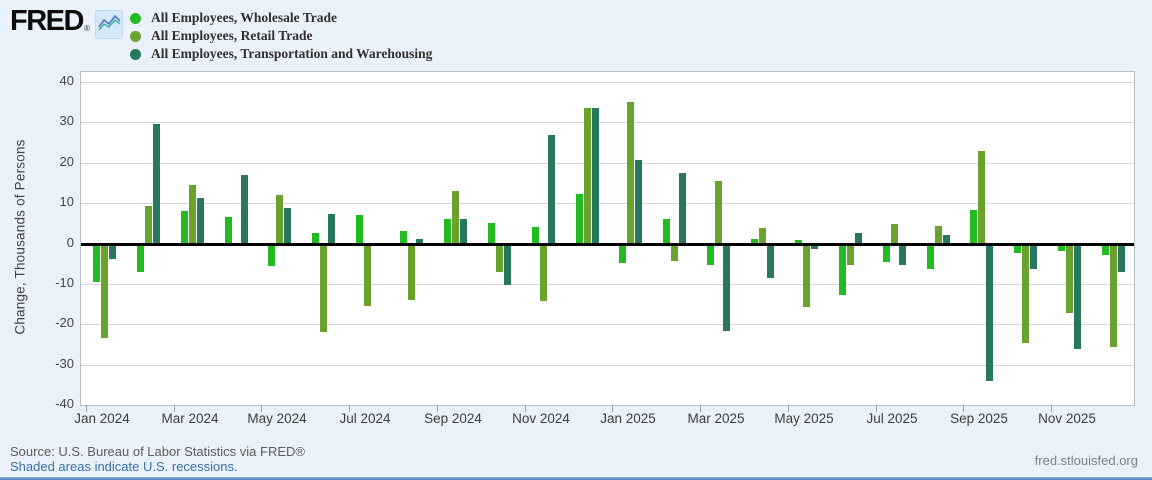  Describe the element at coordinates (535, 235) in the screenshot. I see `bar-nov-2024-s0` at that location.